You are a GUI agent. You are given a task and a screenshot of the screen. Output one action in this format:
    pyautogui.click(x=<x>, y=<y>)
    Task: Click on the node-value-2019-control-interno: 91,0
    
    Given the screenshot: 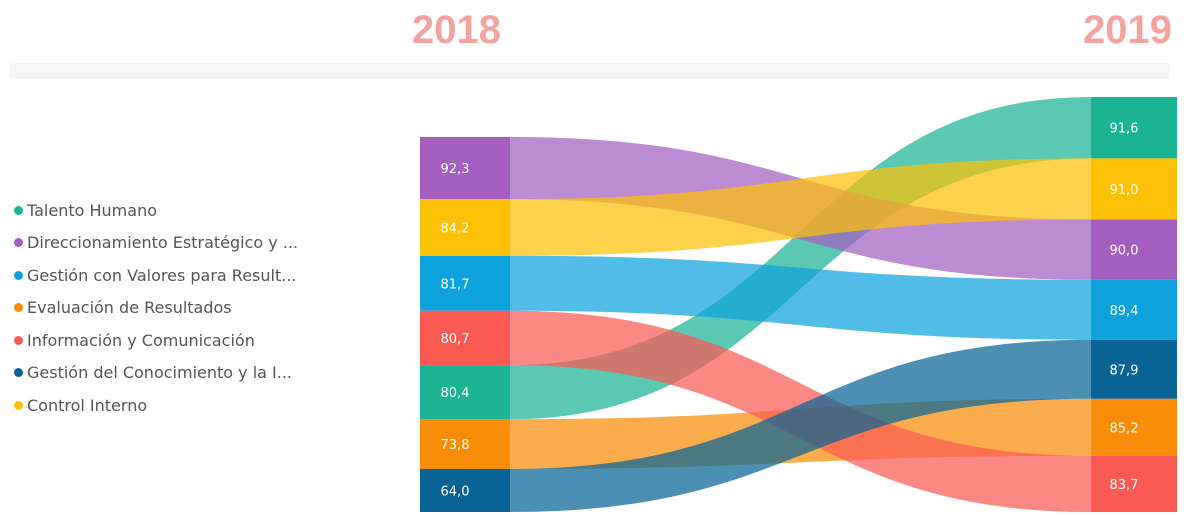 What is the action you would take?
    pyautogui.click(x=1124, y=190)
    